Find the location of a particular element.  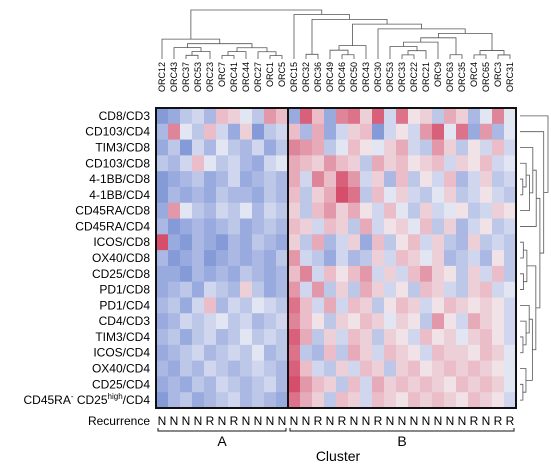

row-label: 4-1BB/CD4 is located at coordinates (119, 195).